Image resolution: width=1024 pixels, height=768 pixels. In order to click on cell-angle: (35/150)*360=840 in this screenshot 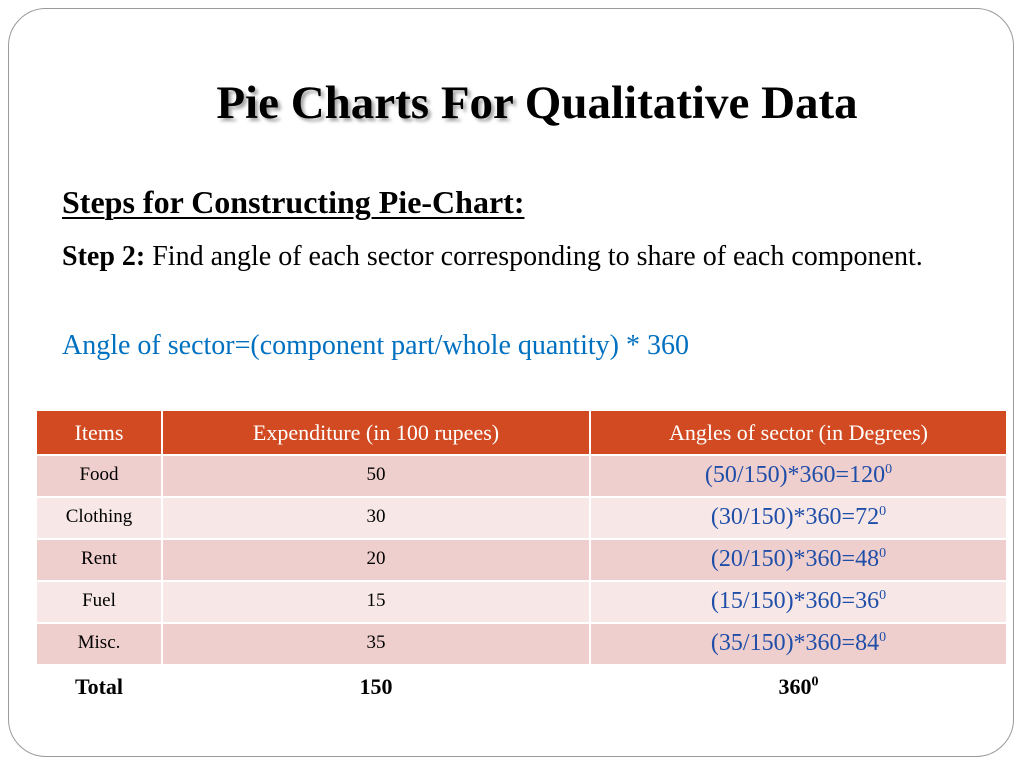, I will do `click(798, 644)`.